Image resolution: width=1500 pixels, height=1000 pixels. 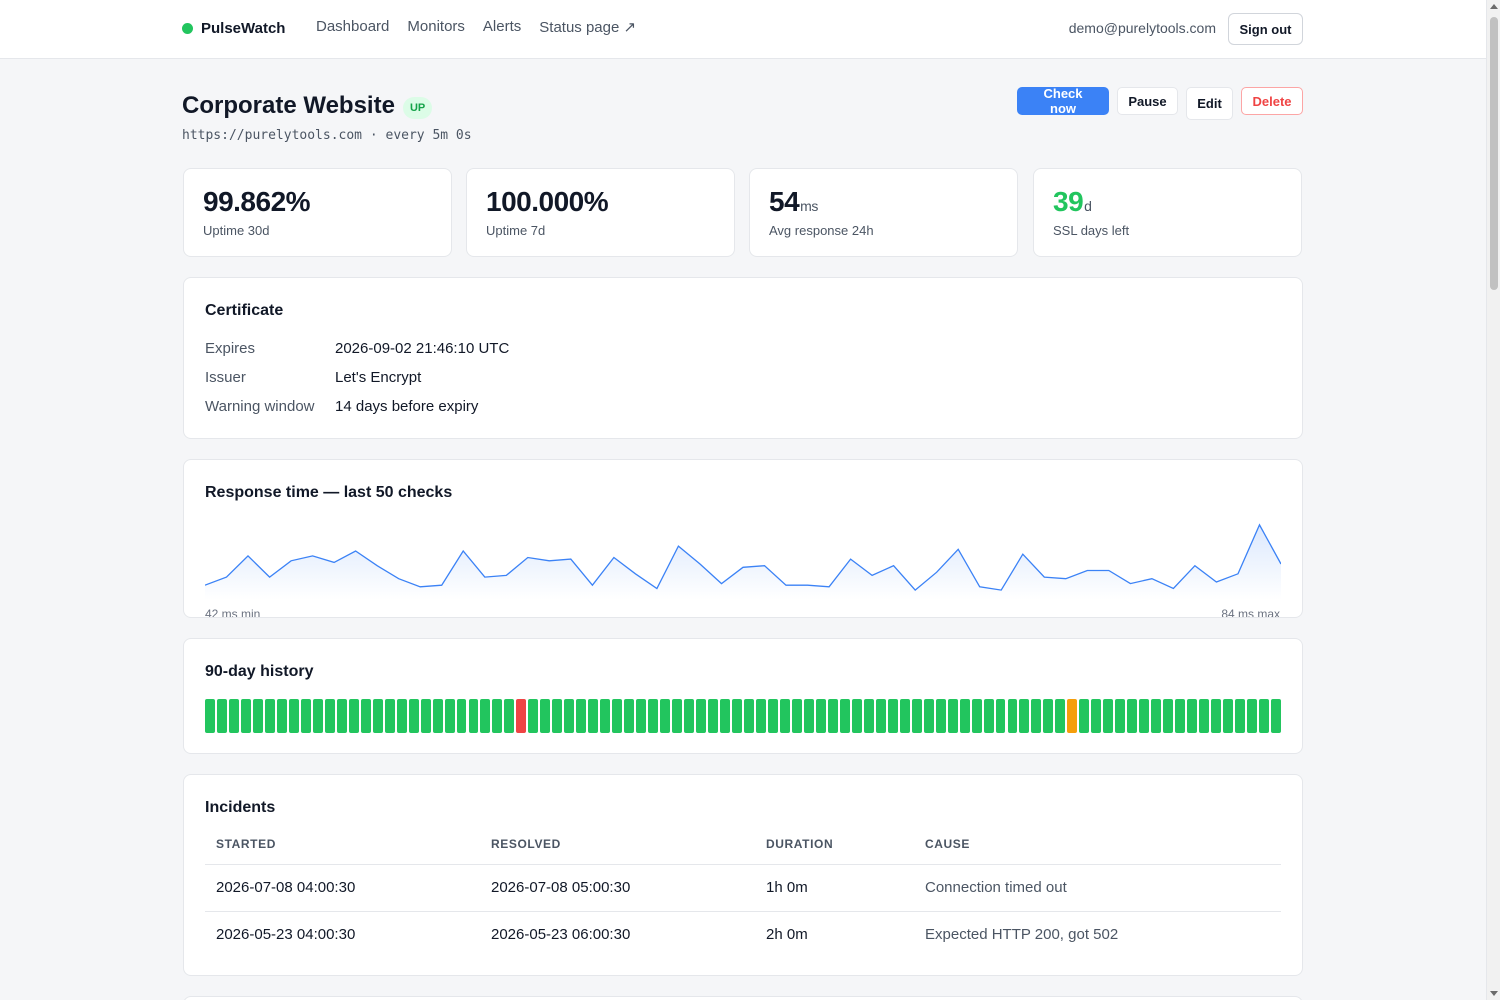 What do you see at coordinates (353, 26) in the screenshot?
I see `nav-dashboard: Dashboard` at bounding box center [353, 26].